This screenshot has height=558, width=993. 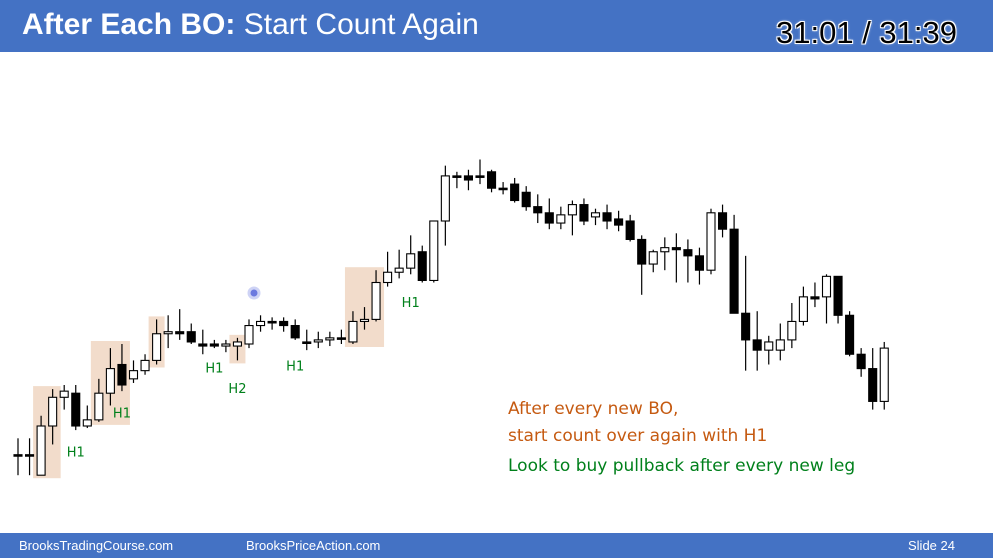 What do you see at coordinates (866, 32) in the screenshot?
I see `video-timer: 31:01 / 31:39` at bounding box center [866, 32].